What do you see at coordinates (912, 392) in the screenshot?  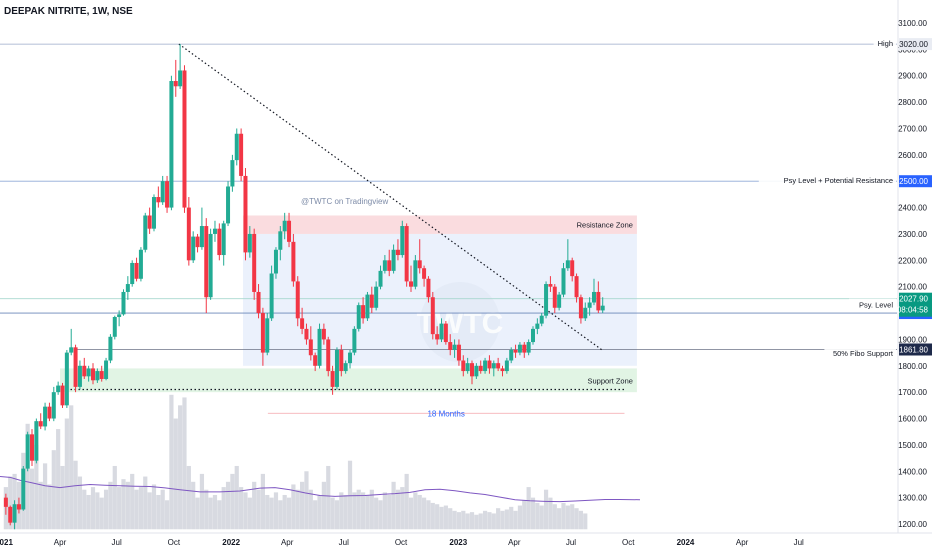 I see `y-tick-label: 1700.00` at bounding box center [912, 392].